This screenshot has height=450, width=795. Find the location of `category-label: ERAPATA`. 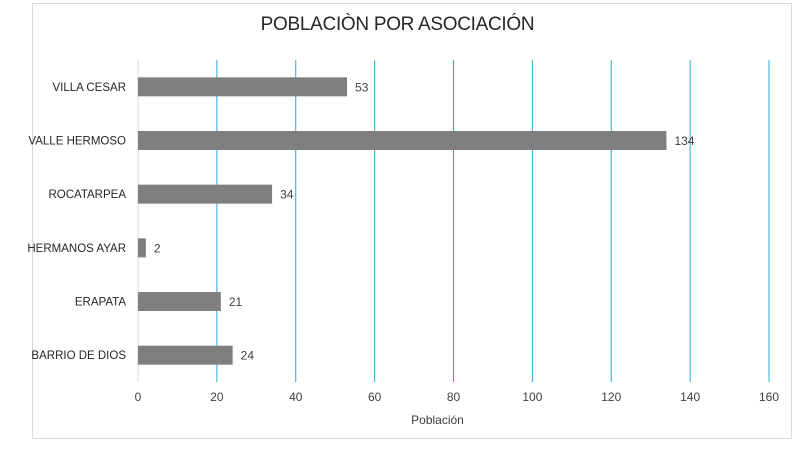

category-label: ERAPATA is located at coordinates (100, 303).